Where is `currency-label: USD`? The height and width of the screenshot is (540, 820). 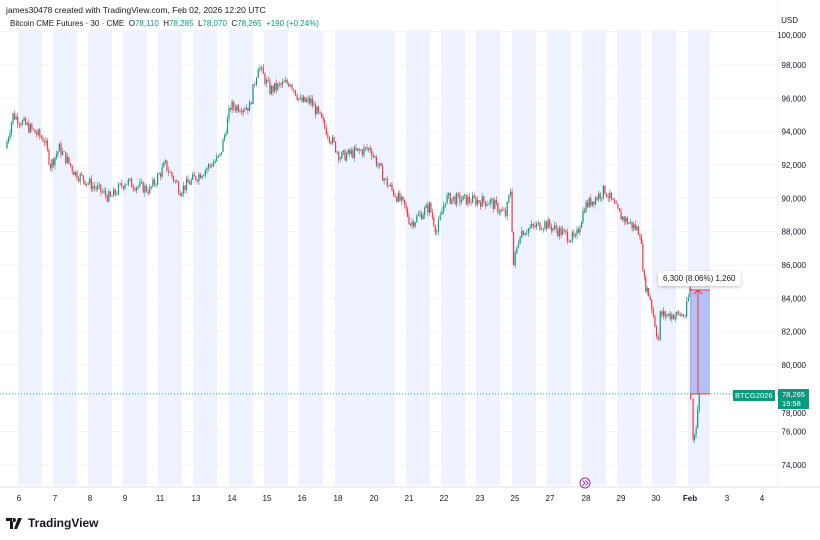 currency-label: USD is located at coordinates (789, 20).